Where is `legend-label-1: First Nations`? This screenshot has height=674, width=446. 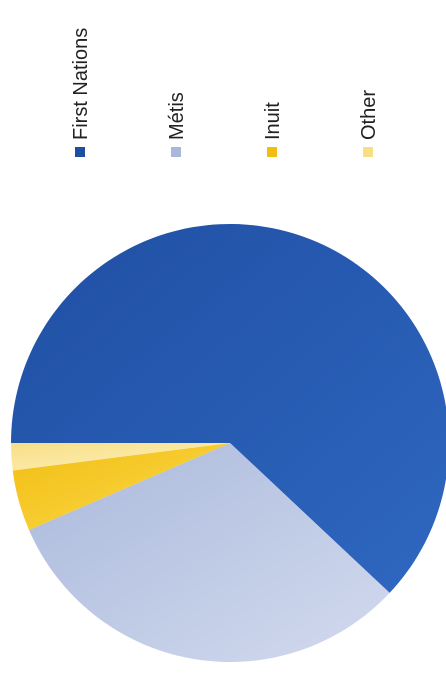 legend-label-1: First Nations is located at coordinates (81, 84).